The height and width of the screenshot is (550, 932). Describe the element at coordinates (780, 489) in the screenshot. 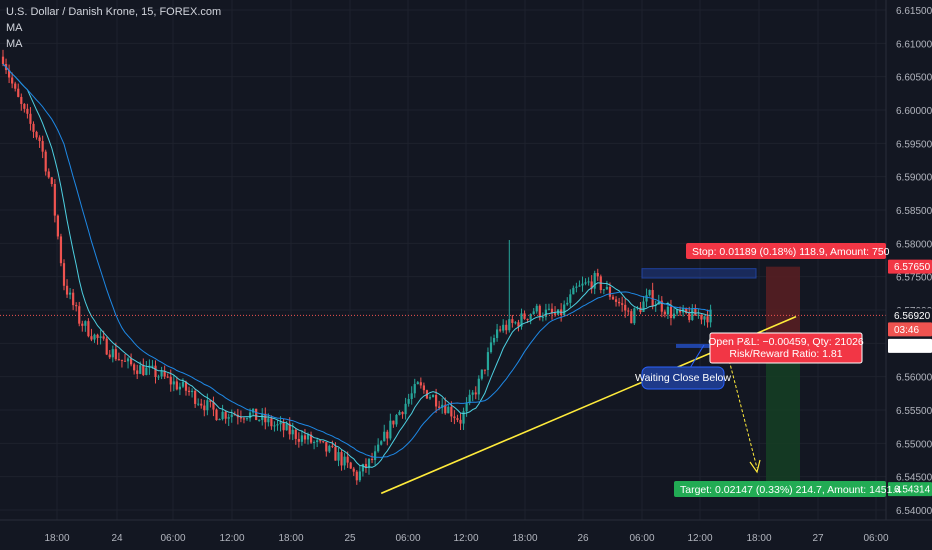

I see `target-label-bg` at that location.